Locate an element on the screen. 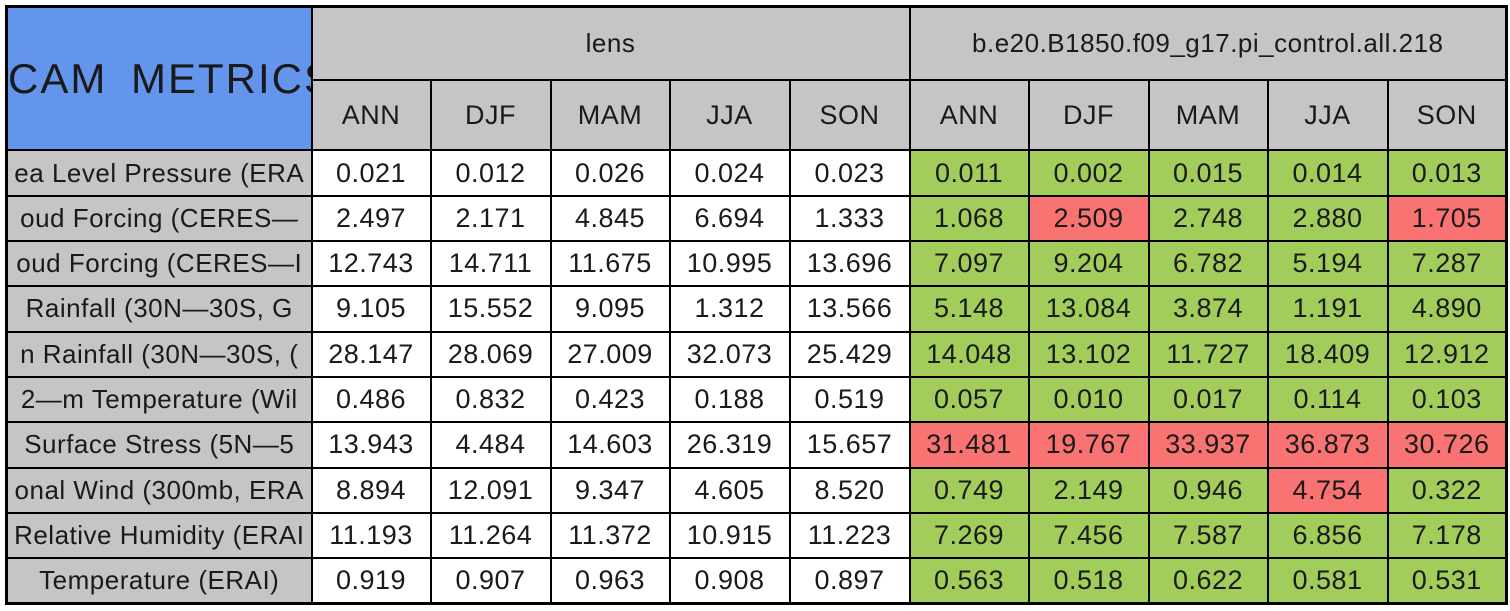 Image resolution: width=1510 pixels, height=611 pixels. value-cell: 0.023 is located at coordinates (849, 173).